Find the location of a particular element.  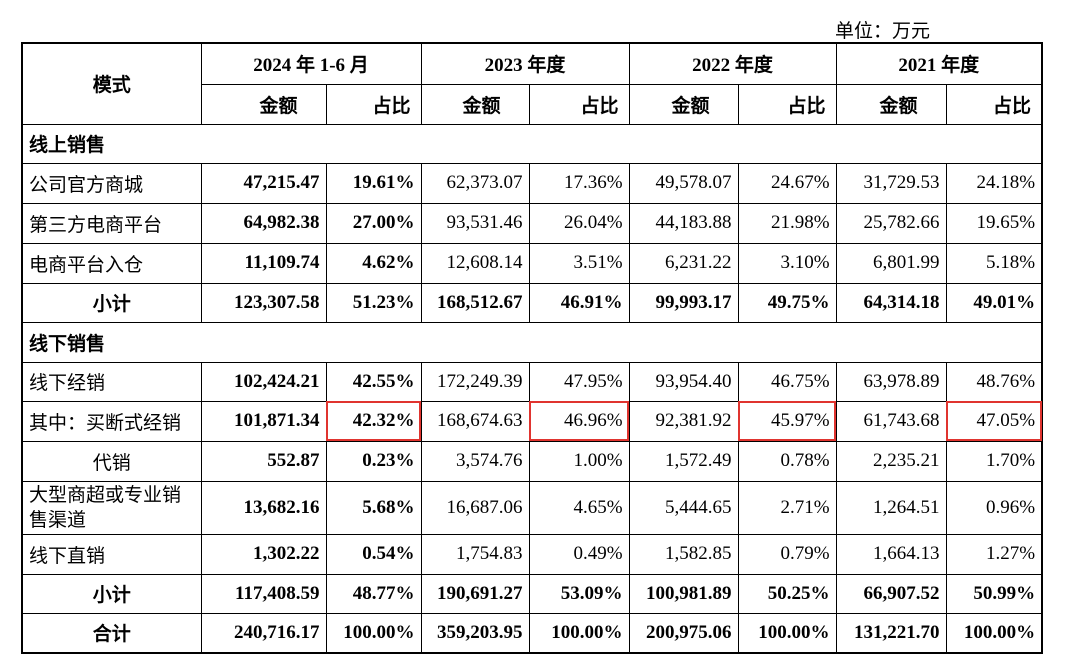

value-cell: 49.75% is located at coordinates (787, 302).